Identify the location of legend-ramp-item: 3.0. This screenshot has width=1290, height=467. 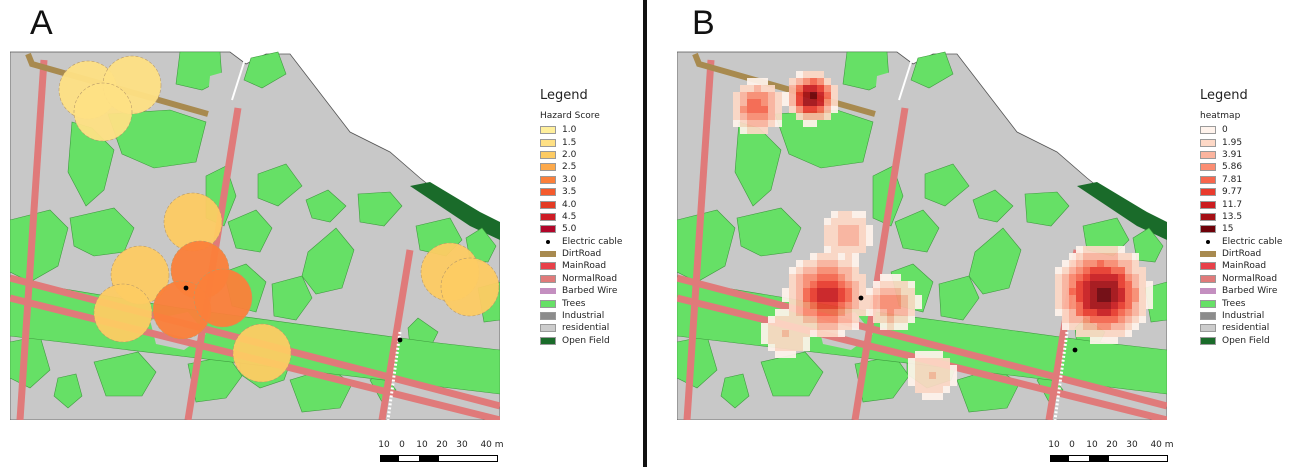
(581, 180).